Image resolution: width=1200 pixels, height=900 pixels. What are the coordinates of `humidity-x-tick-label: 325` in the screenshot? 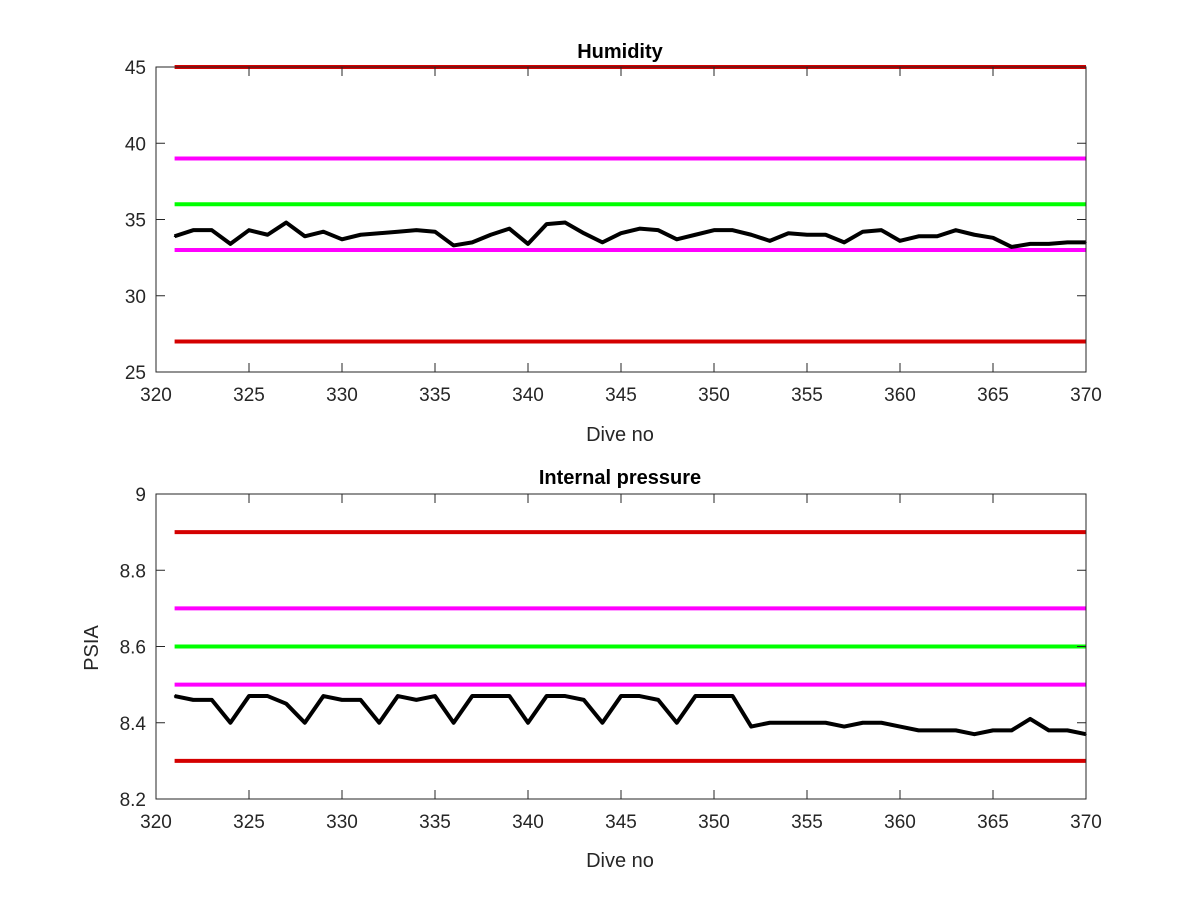 It's located at (249, 395).